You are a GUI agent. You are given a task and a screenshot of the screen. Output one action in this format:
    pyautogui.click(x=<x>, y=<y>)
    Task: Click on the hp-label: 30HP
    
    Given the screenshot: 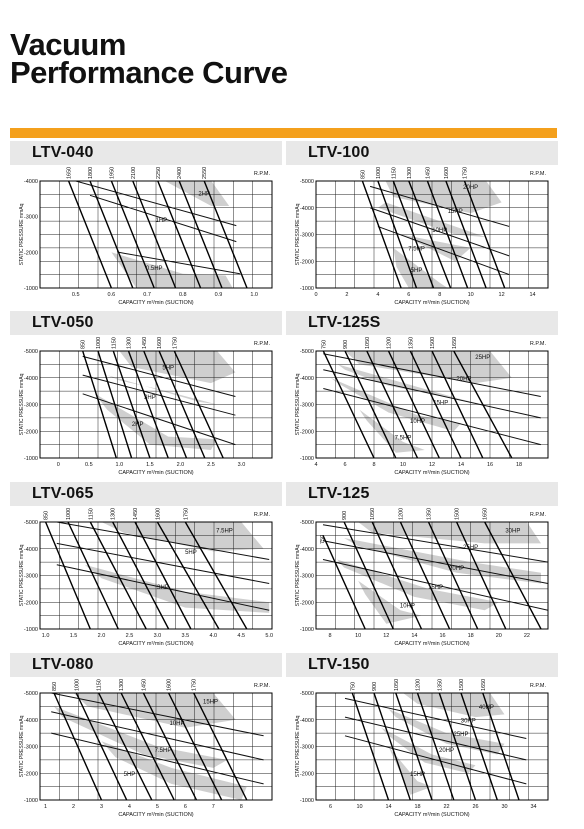 What is the action you would take?
    pyautogui.click(x=468, y=721)
    